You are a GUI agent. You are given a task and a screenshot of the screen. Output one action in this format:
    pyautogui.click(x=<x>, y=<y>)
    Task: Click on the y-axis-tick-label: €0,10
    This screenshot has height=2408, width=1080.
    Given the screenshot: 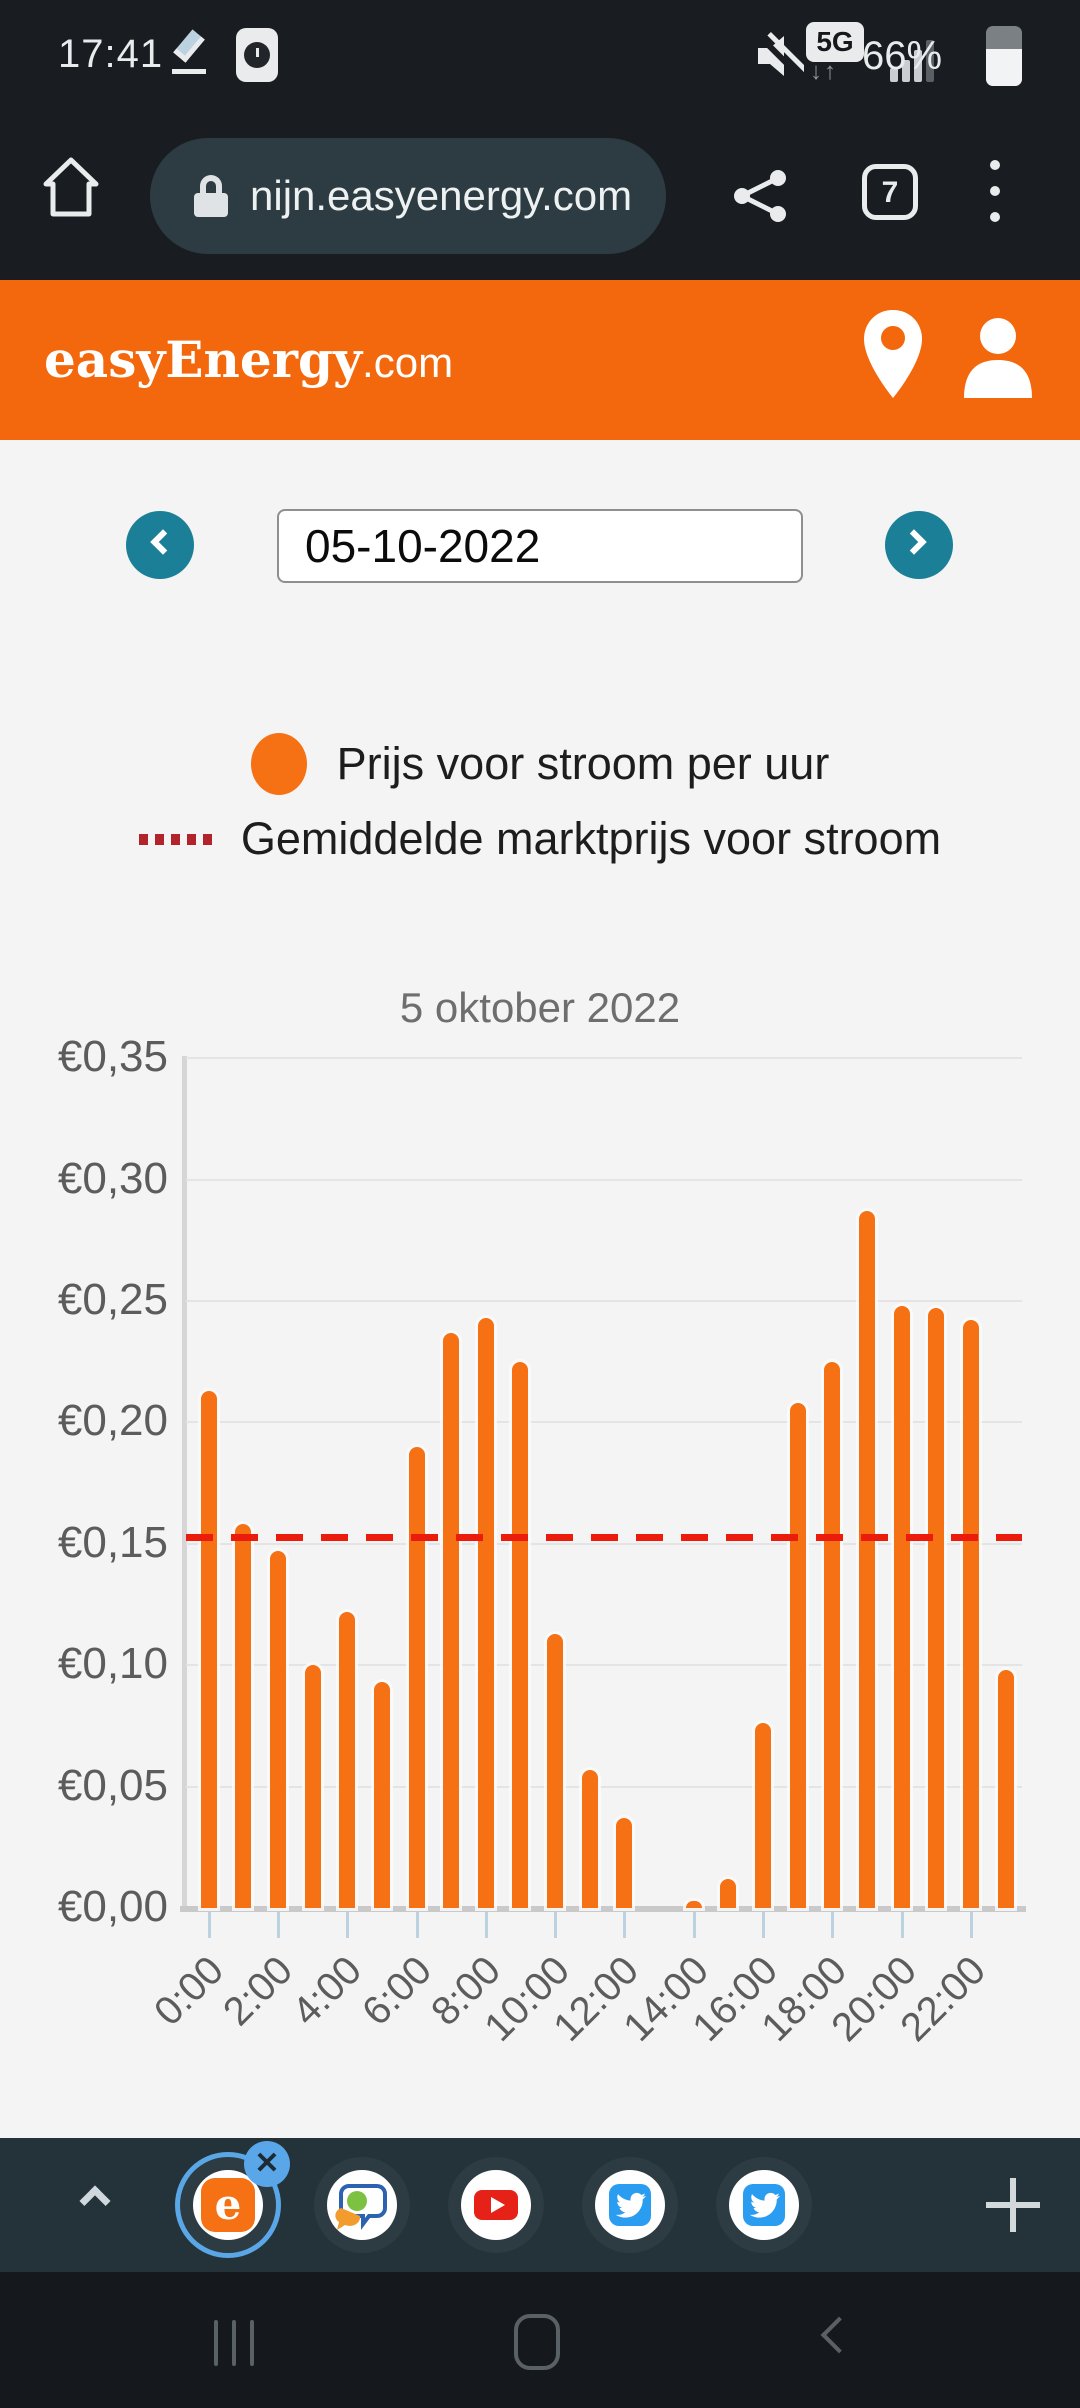 What is the action you would take?
    pyautogui.click(x=112, y=1664)
    